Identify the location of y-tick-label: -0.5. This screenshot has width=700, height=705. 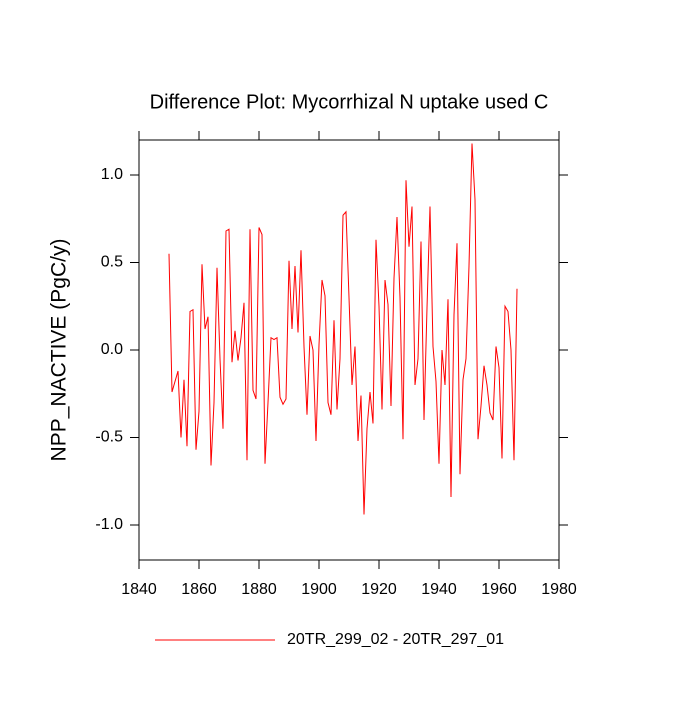
(109, 437).